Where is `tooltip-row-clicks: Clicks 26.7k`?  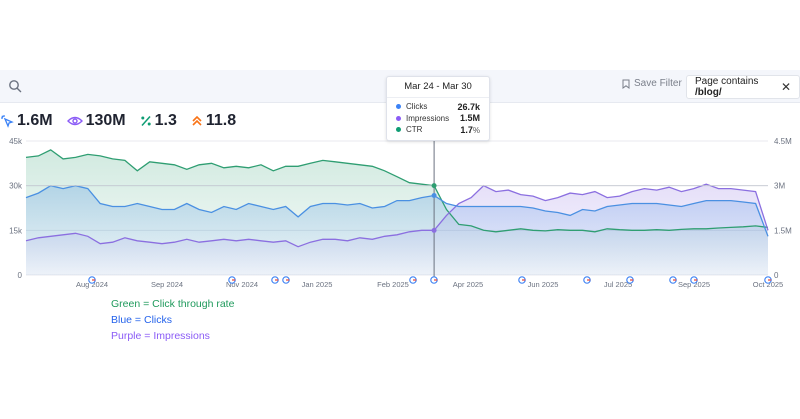
tooltip-row-clicks: Clicks 26.7k is located at coordinates (438, 107).